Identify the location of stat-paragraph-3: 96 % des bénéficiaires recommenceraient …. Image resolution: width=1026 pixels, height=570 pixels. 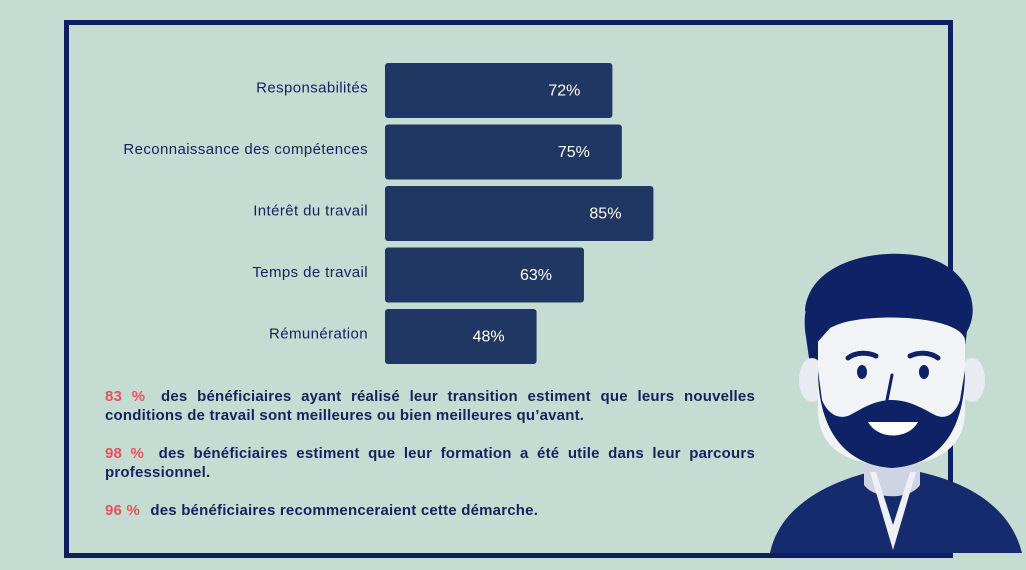
(430, 510).